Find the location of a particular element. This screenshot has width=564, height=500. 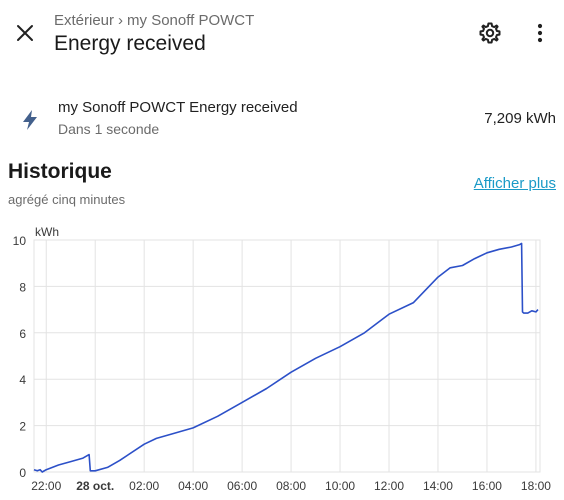

close-button is located at coordinates (25, 33).